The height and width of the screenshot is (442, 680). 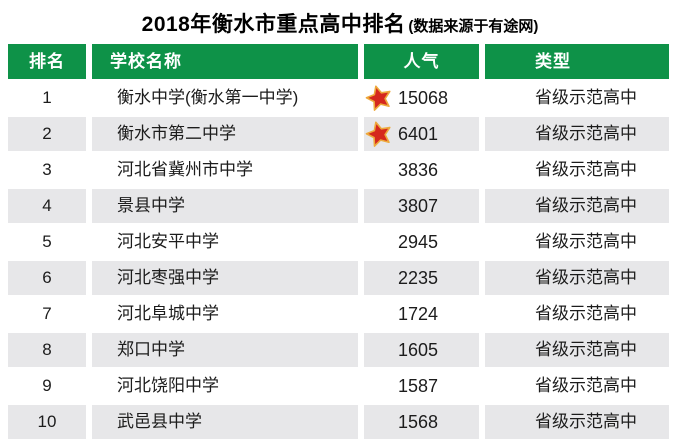 What do you see at coordinates (418, 206) in the screenshot?
I see `popularity-value: 3807` at bounding box center [418, 206].